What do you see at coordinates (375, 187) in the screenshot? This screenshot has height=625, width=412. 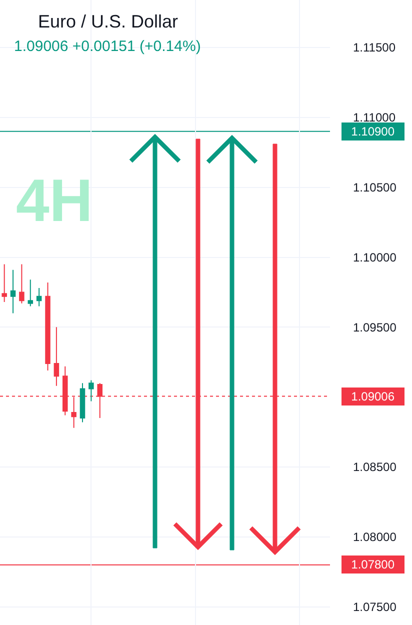 I see `y-tick-label: 1.10500` at bounding box center [375, 187].